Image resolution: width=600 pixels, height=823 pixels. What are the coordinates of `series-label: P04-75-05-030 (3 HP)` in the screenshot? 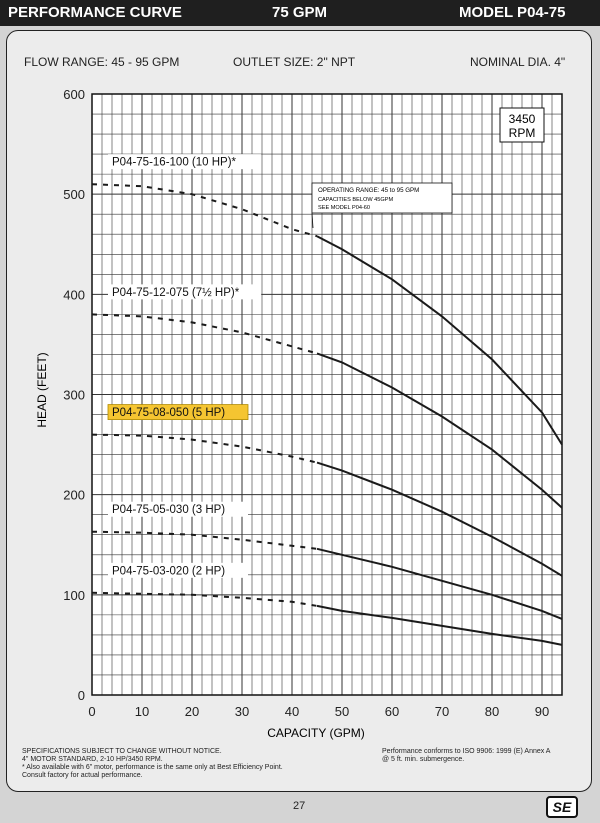 It's located at (168, 510).